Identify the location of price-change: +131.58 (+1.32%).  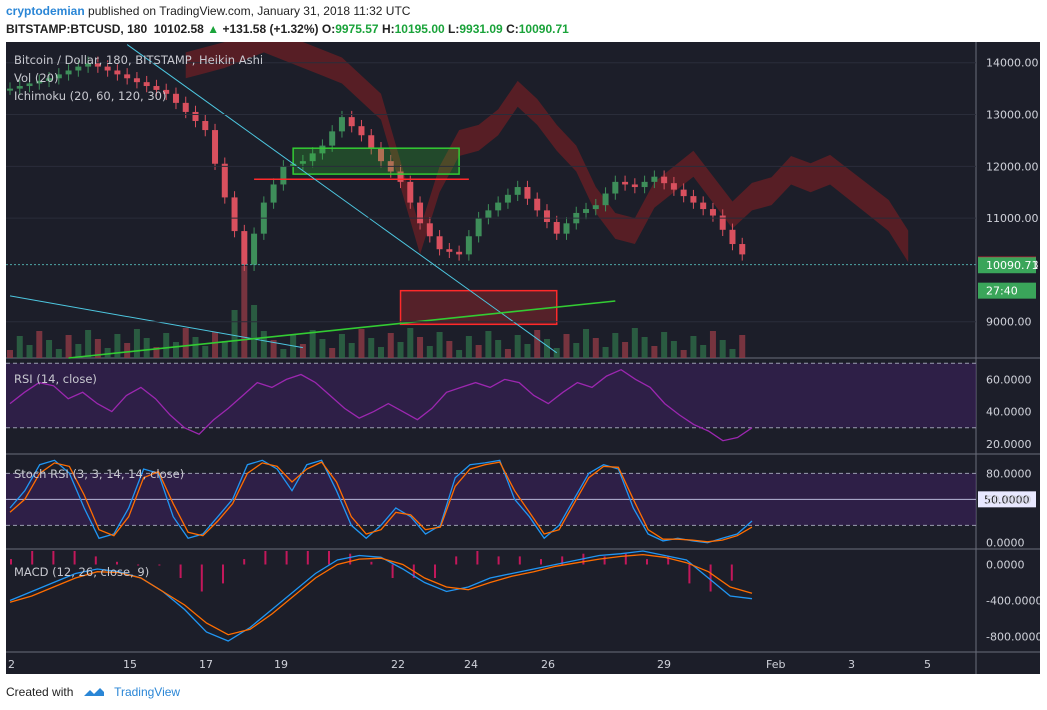
(270, 29).